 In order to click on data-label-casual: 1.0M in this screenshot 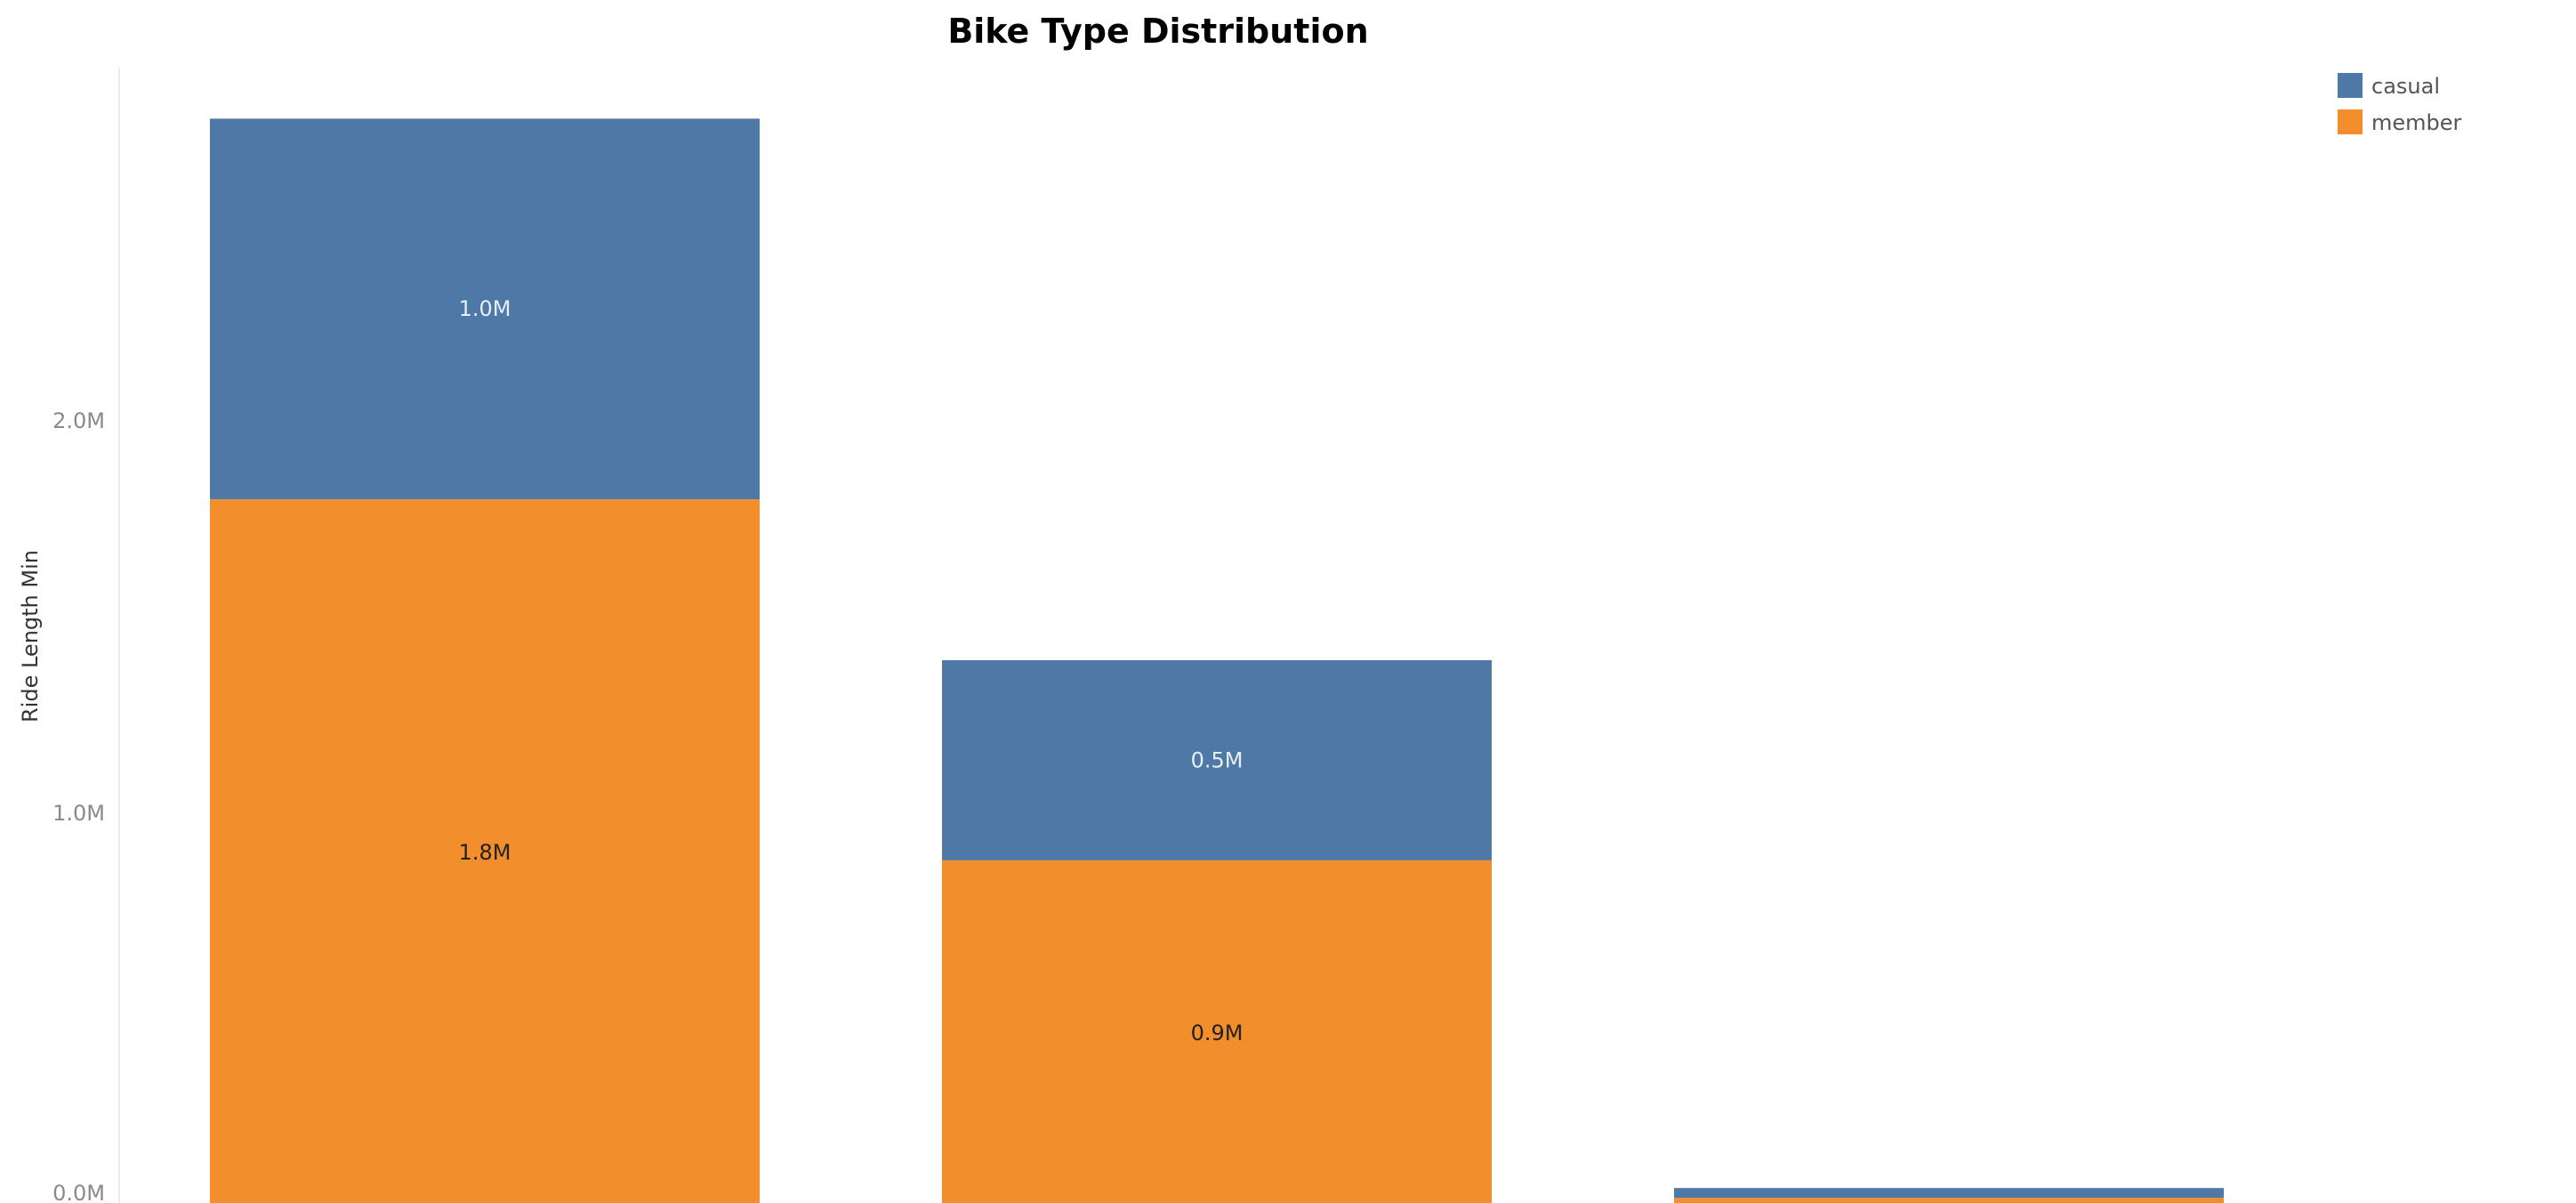, I will do `click(485, 308)`.